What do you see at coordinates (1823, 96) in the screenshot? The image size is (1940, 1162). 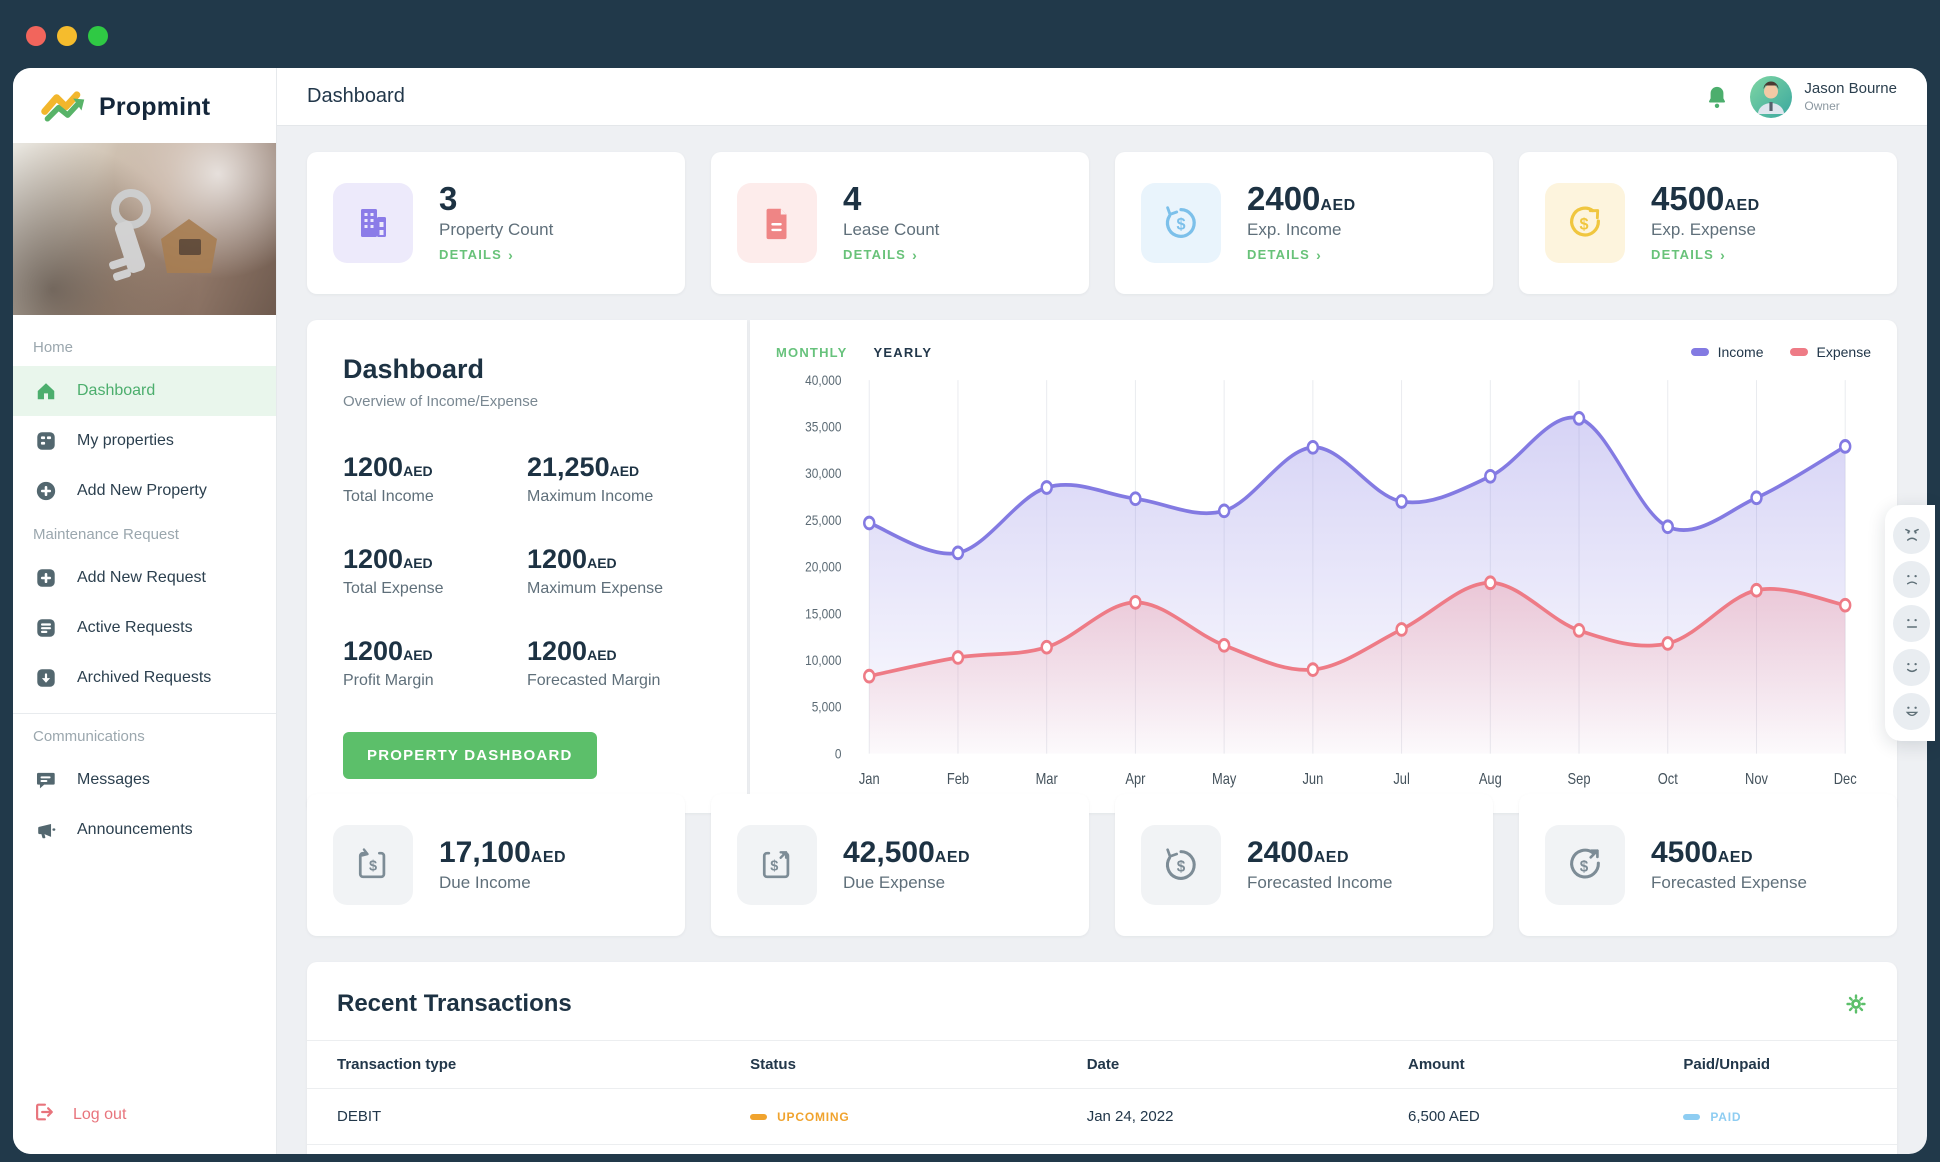 I see `user-menu: Jason Bourne Owner` at bounding box center [1823, 96].